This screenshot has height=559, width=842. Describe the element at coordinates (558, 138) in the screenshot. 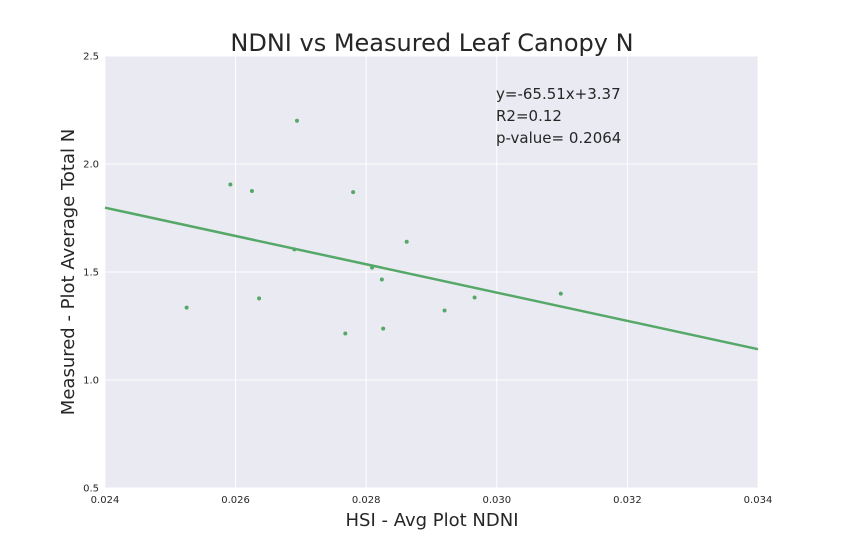

I see `p-value-annotation: p-value= 0.2064` at that location.